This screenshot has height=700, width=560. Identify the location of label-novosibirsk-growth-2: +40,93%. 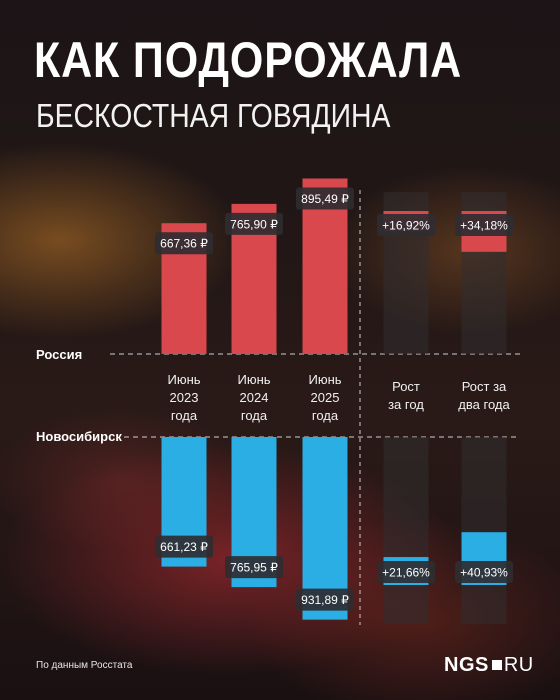
(484, 573).